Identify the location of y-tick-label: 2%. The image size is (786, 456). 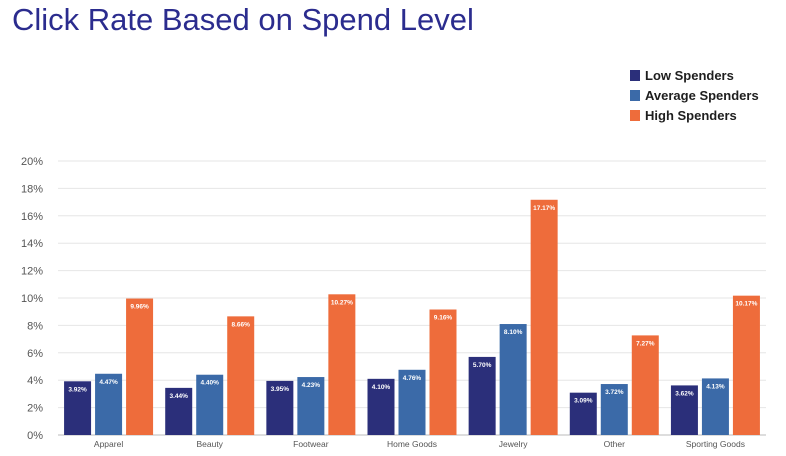
(35, 409).